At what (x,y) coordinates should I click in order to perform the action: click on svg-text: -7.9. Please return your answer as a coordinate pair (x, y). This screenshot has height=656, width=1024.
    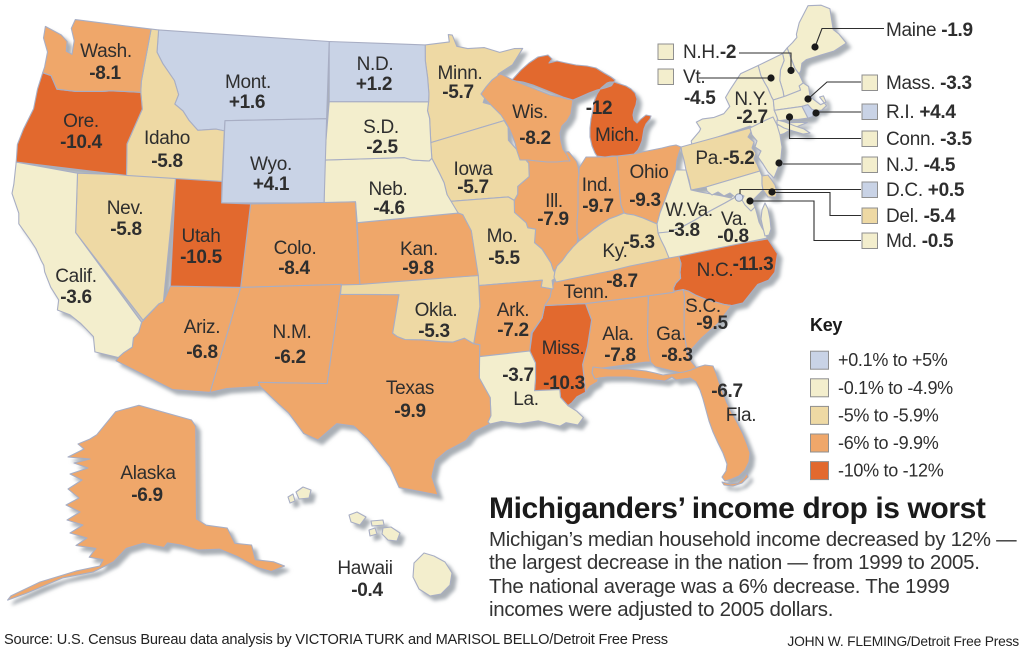
    Looking at the image, I should click on (553, 219).